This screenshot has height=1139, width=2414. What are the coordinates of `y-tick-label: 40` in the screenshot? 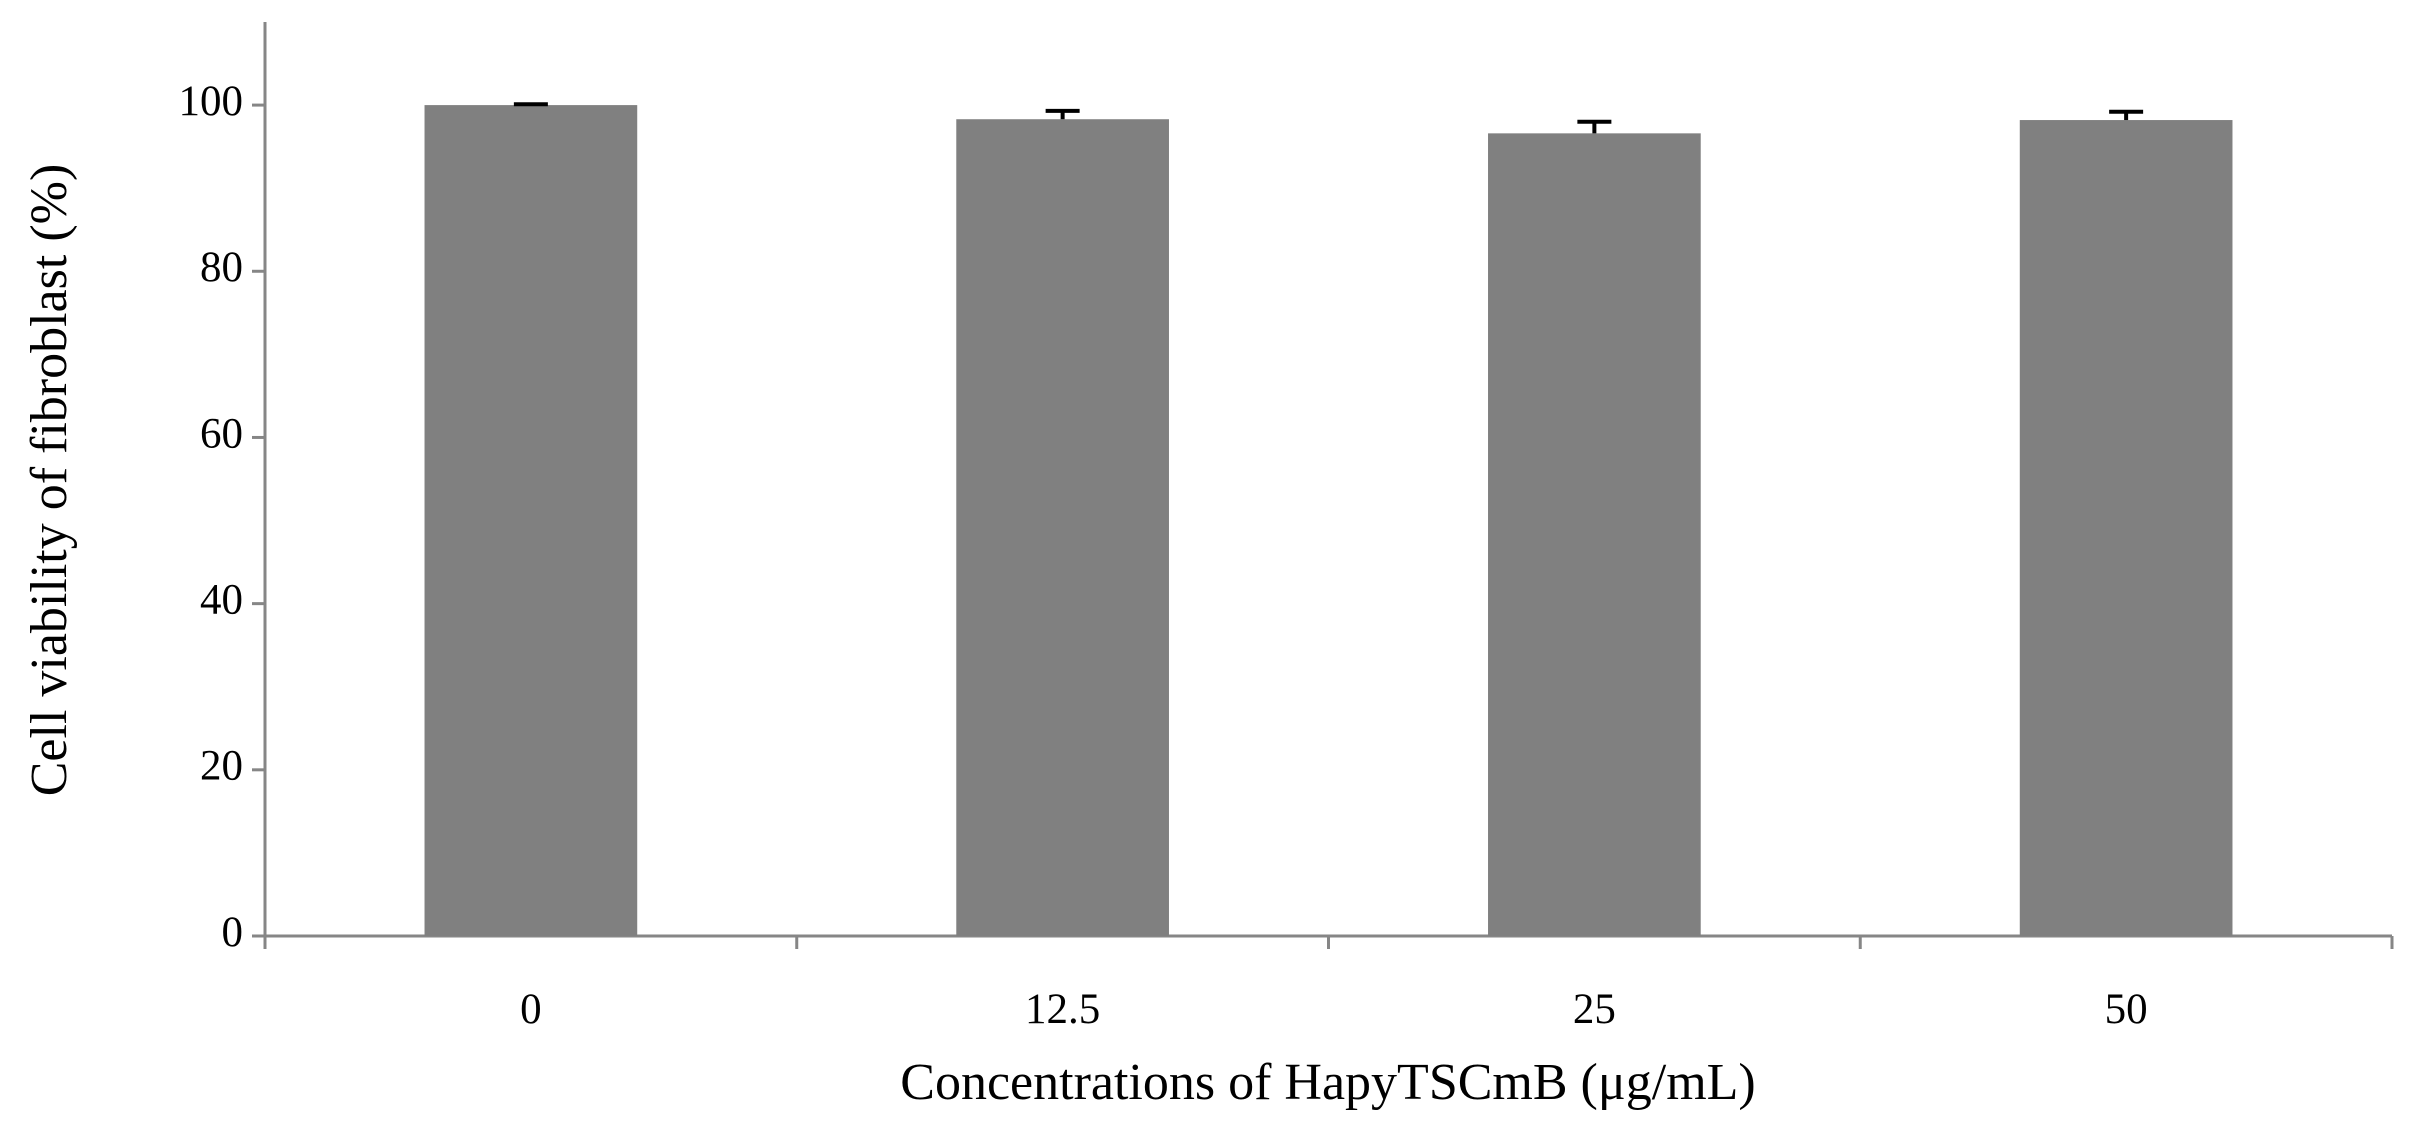 It's located at (221, 600).